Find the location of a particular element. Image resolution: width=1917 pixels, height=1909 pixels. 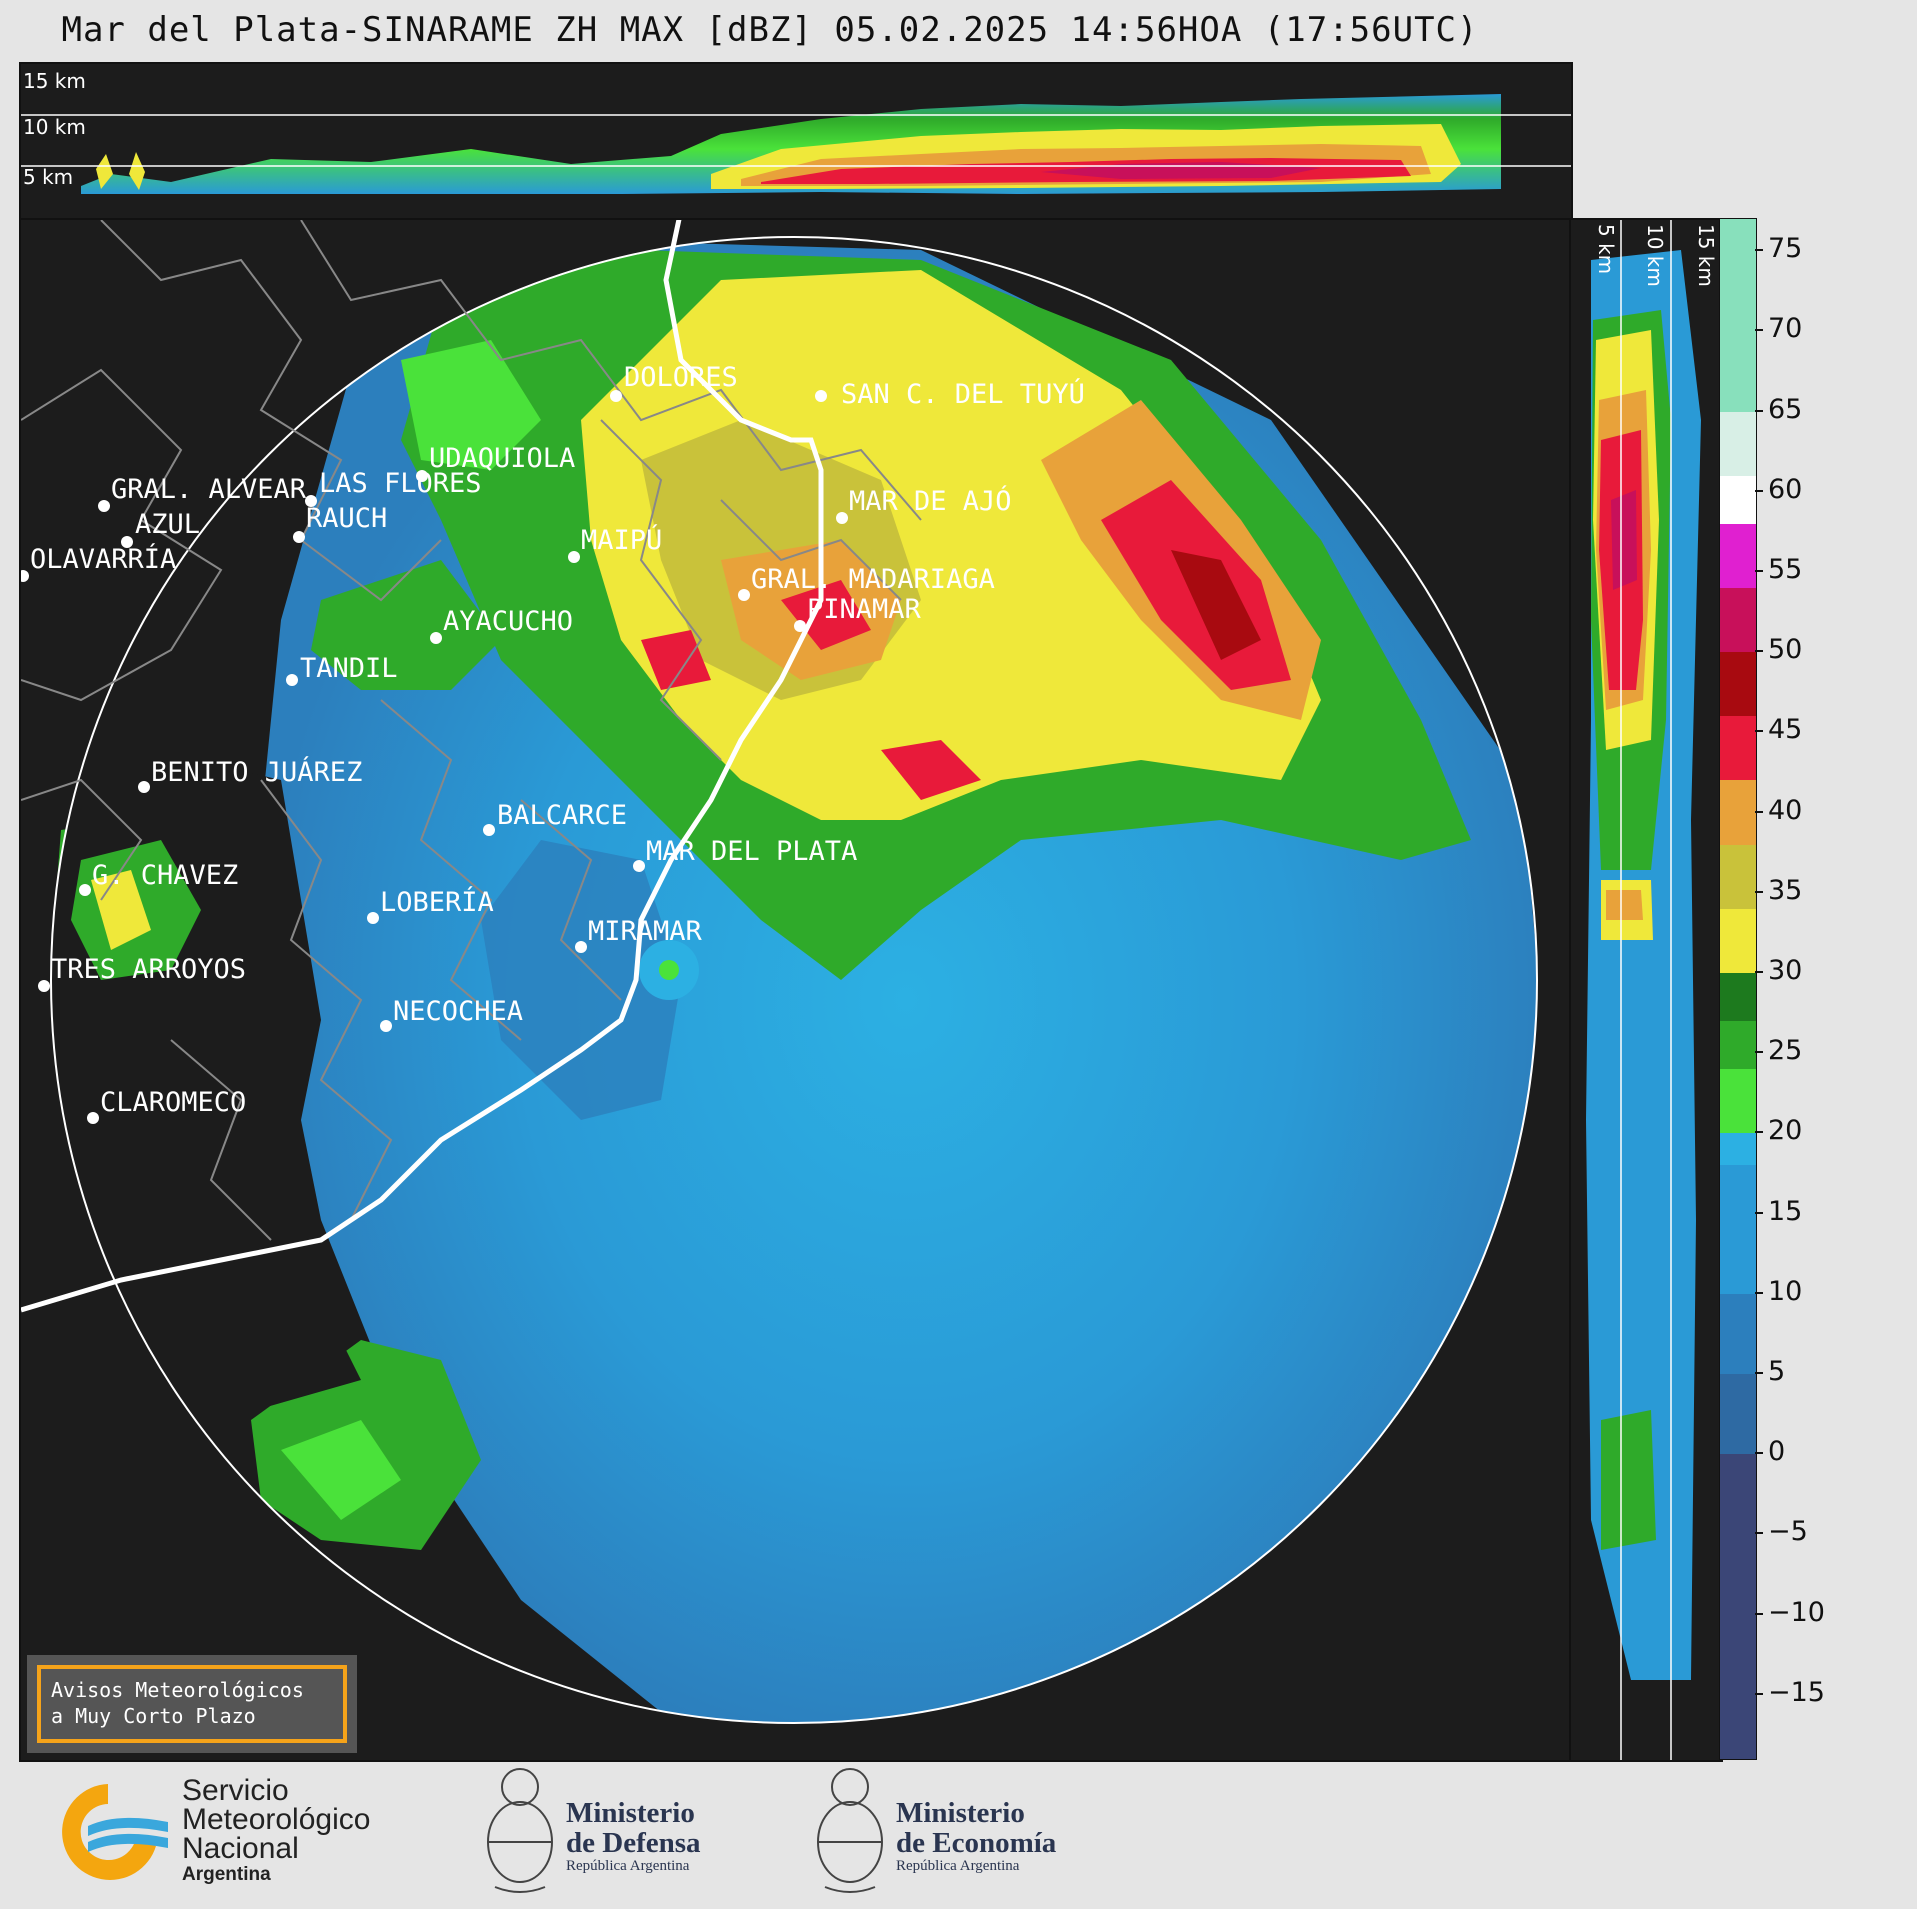

city-dot-necochea is located at coordinates (386, 1026).